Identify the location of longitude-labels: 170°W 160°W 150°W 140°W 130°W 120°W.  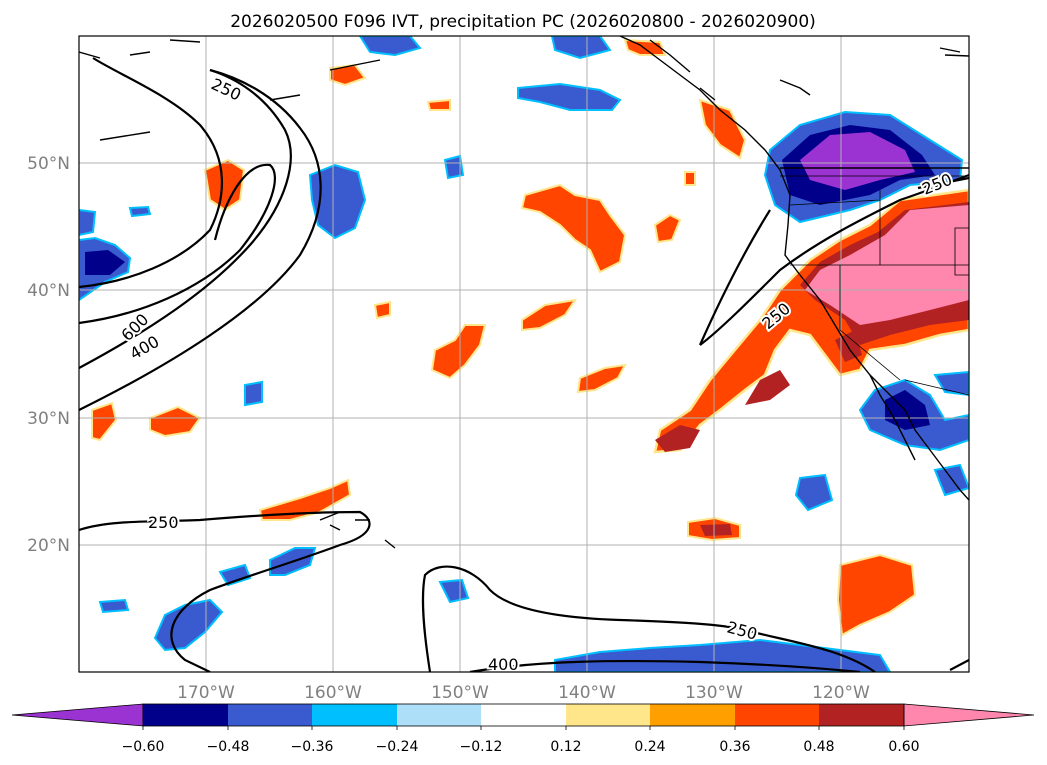
(523, 693).